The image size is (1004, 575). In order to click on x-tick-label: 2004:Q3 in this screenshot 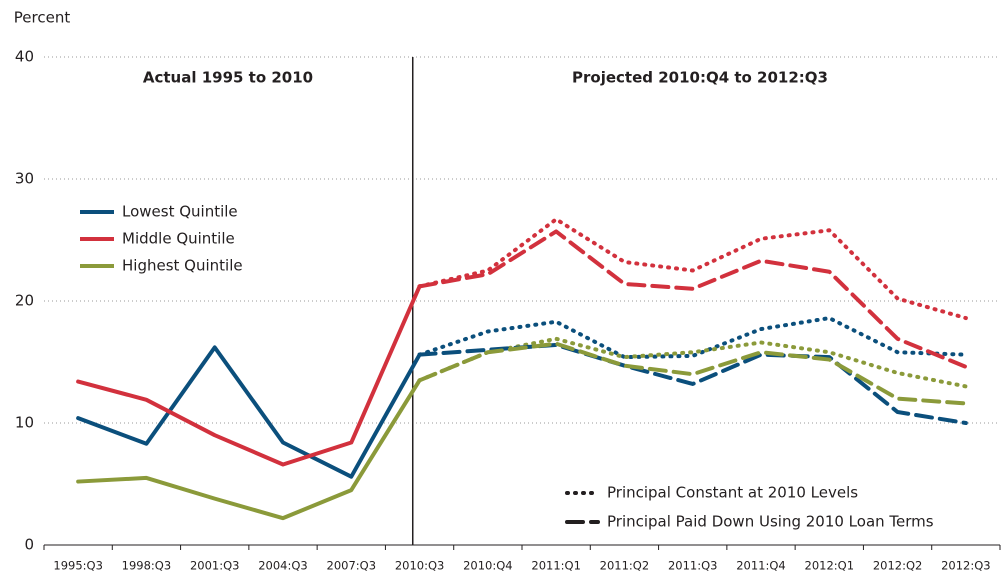, I will do `click(283, 566)`.